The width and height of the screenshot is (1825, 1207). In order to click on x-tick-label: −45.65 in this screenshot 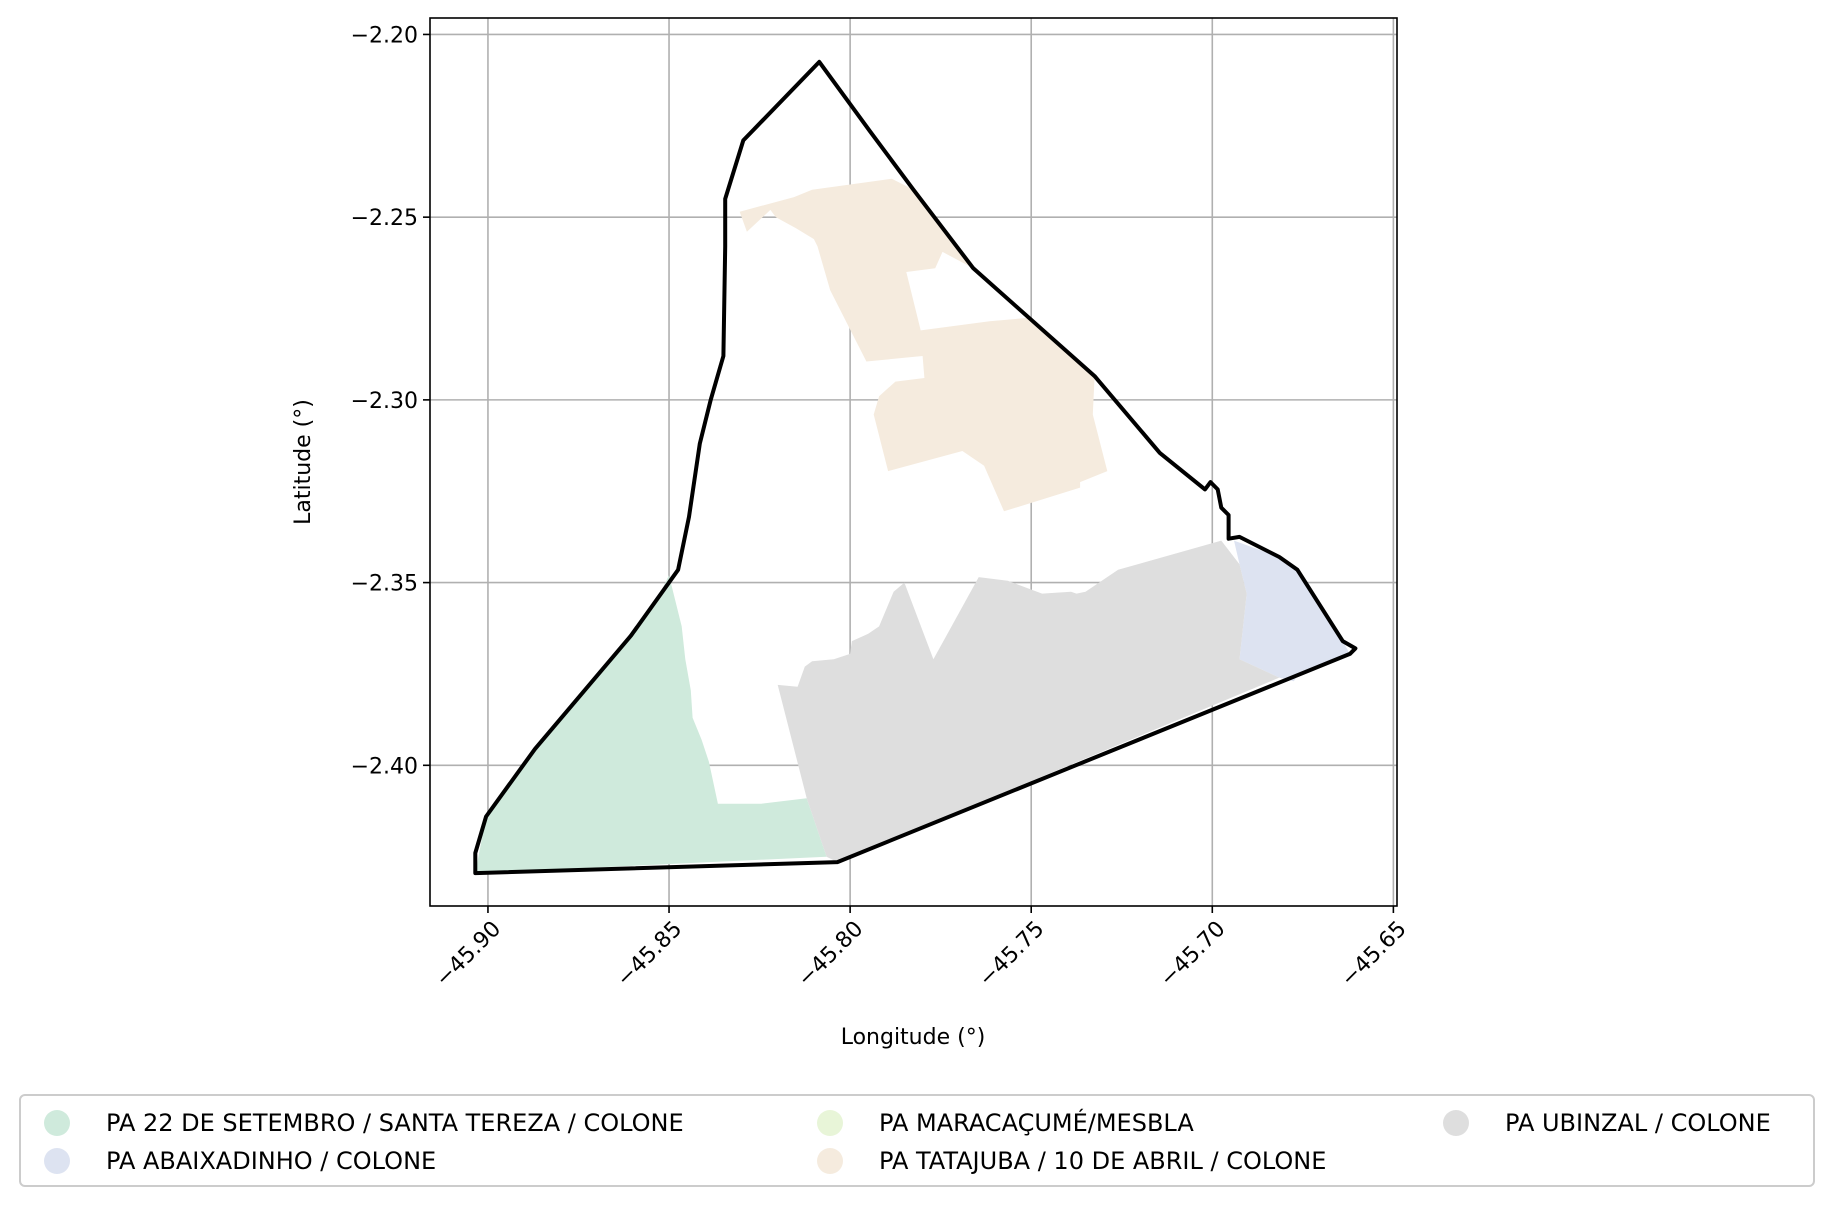, I will do `click(1373, 954)`.